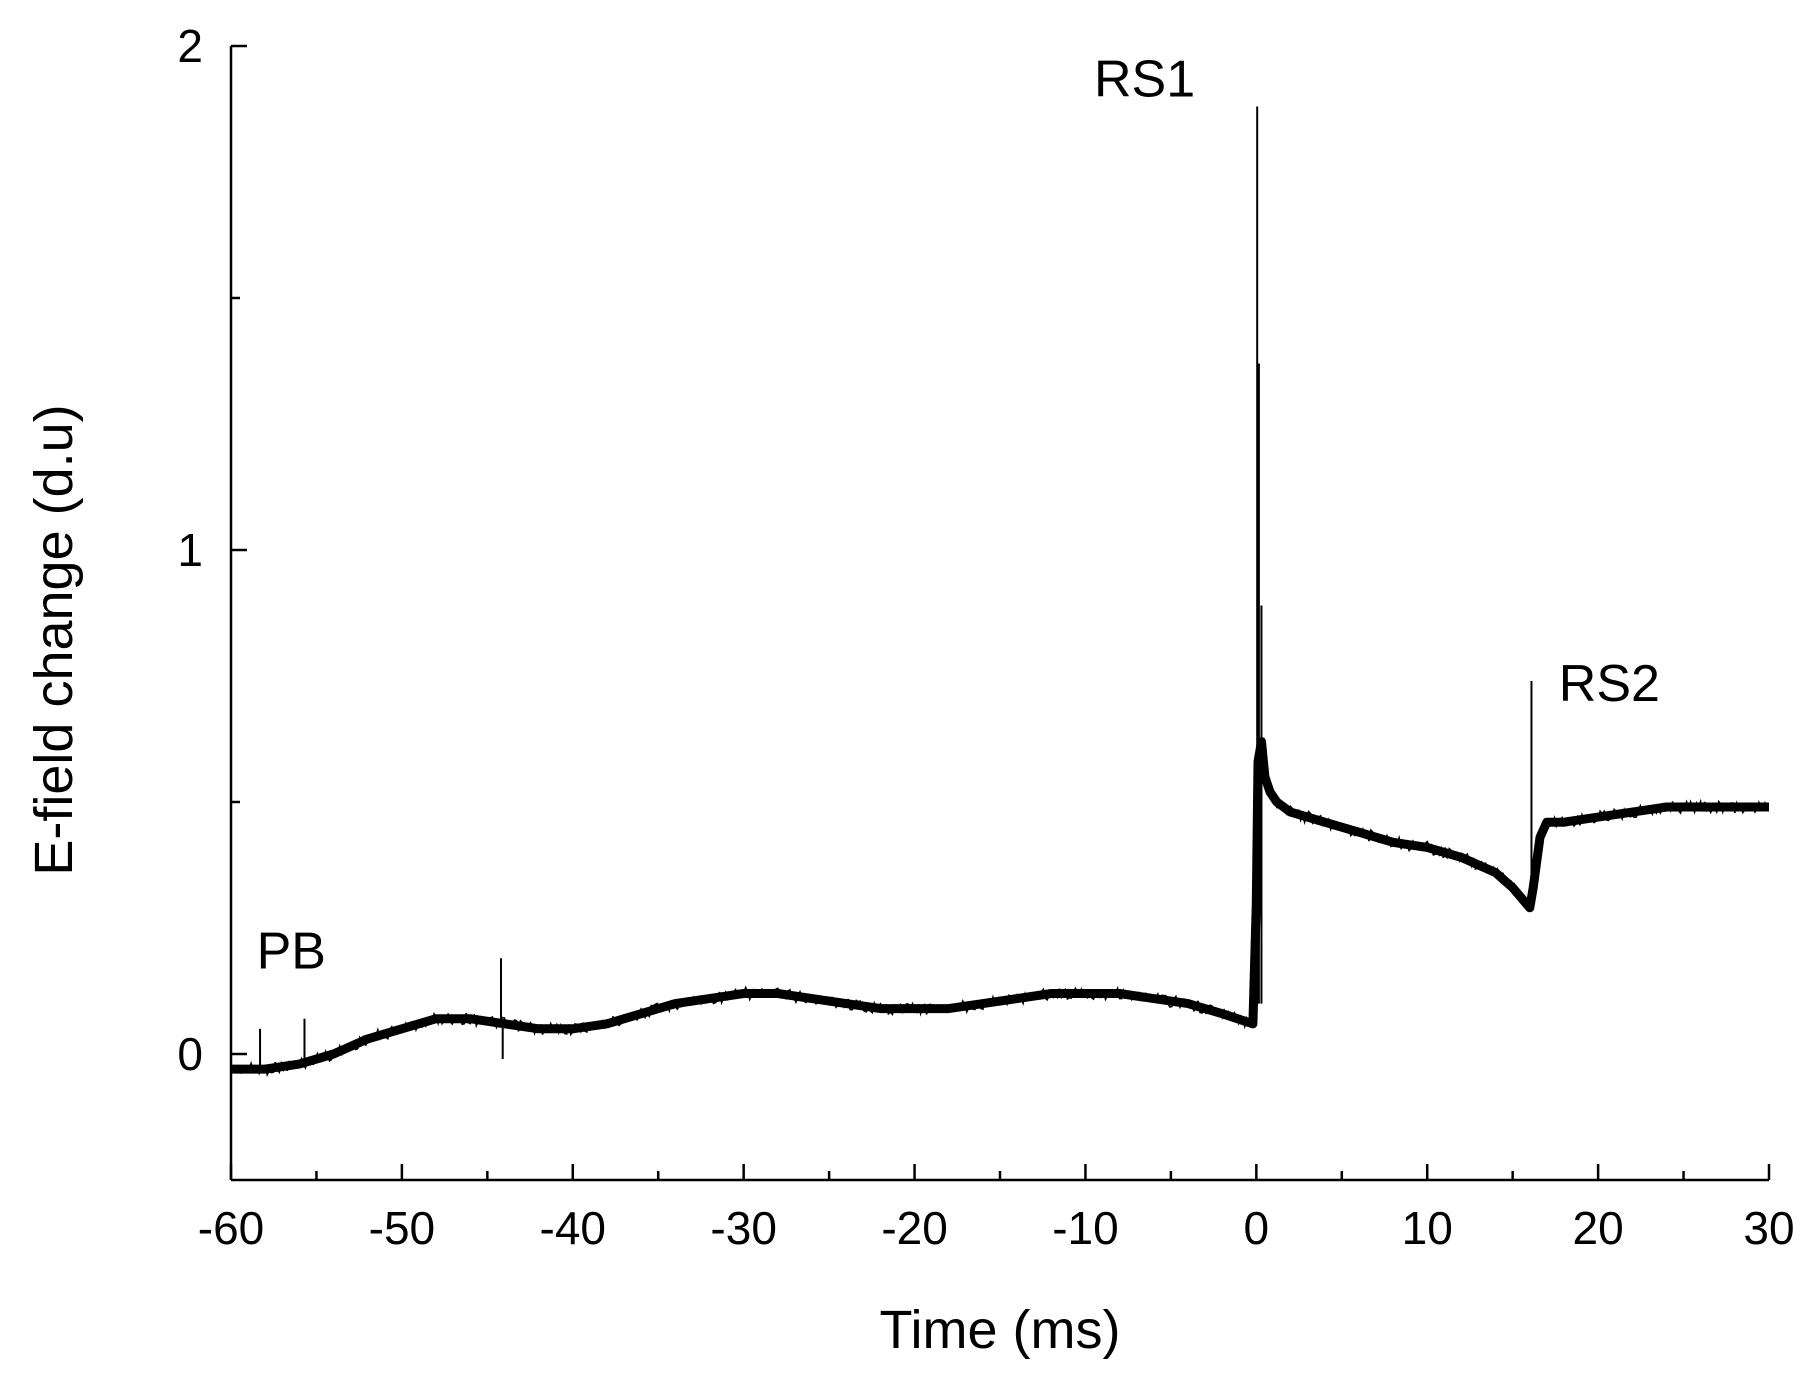 This screenshot has width=1811, height=1389. What do you see at coordinates (54, 639) in the screenshot?
I see `y-axis-title: E-field change (d.u)` at bounding box center [54, 639].